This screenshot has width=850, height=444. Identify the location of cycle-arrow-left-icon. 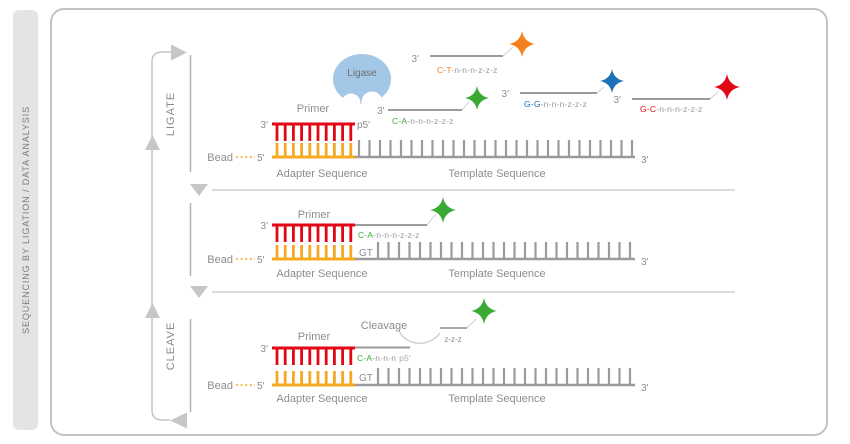
(178, 420).